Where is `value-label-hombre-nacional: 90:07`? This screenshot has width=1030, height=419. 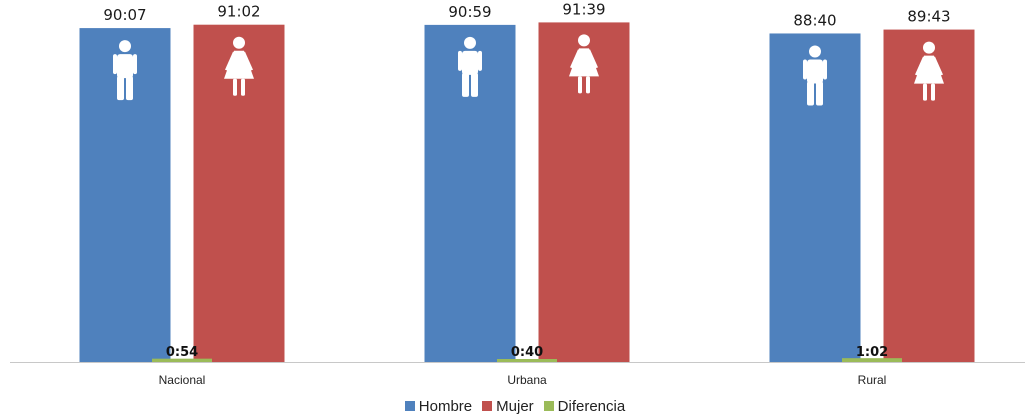 value-label-hombre-nacional: 90:07 is located at coordinates (124, 15).